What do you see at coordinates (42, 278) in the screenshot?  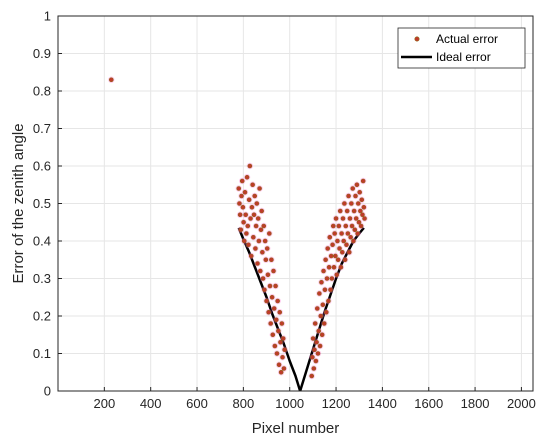 I see `y-tick-label: 0.3` at bounding box center [42, 278].